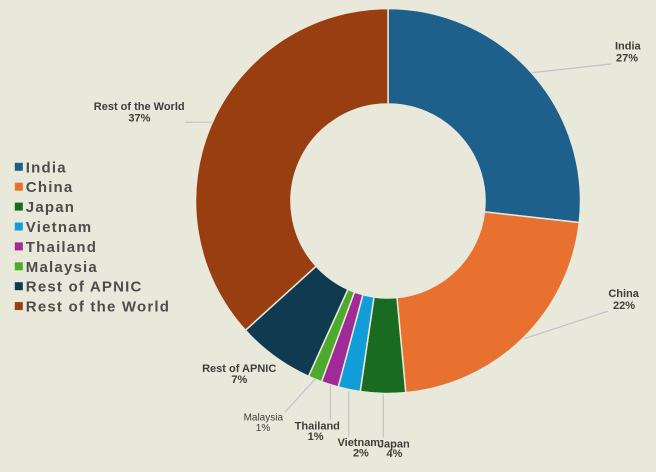 The width and height of the screenshot is (656, 472). Describe the element at coordinates (361, 454) in the screenshot. I see `svg-text: 2%` at that location.